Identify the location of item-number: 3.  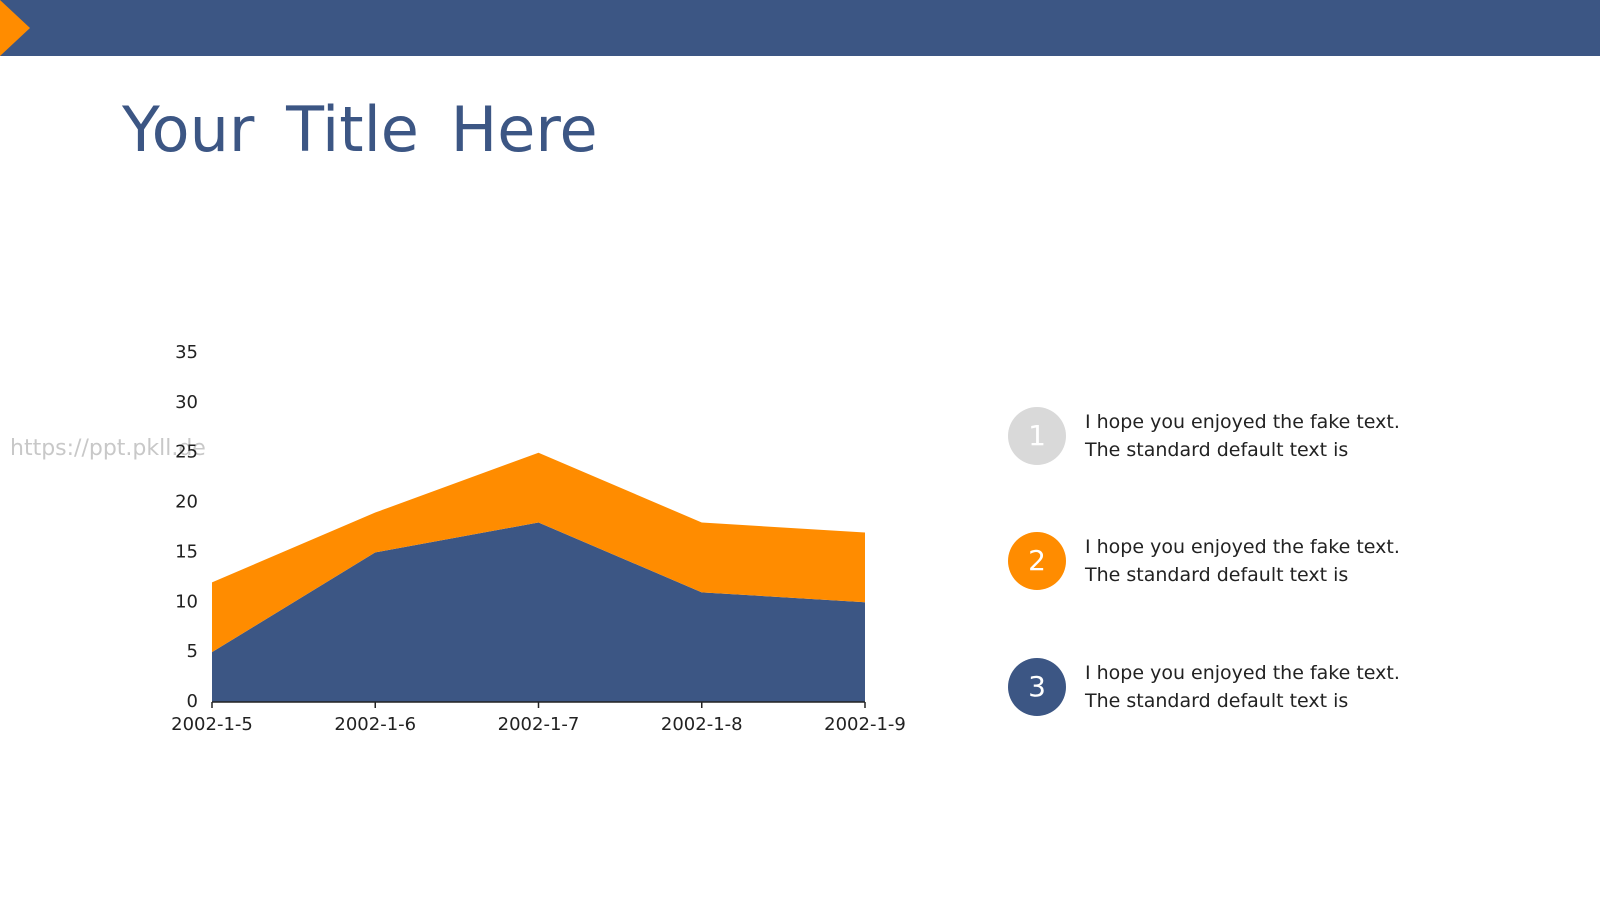
(1037, 686).